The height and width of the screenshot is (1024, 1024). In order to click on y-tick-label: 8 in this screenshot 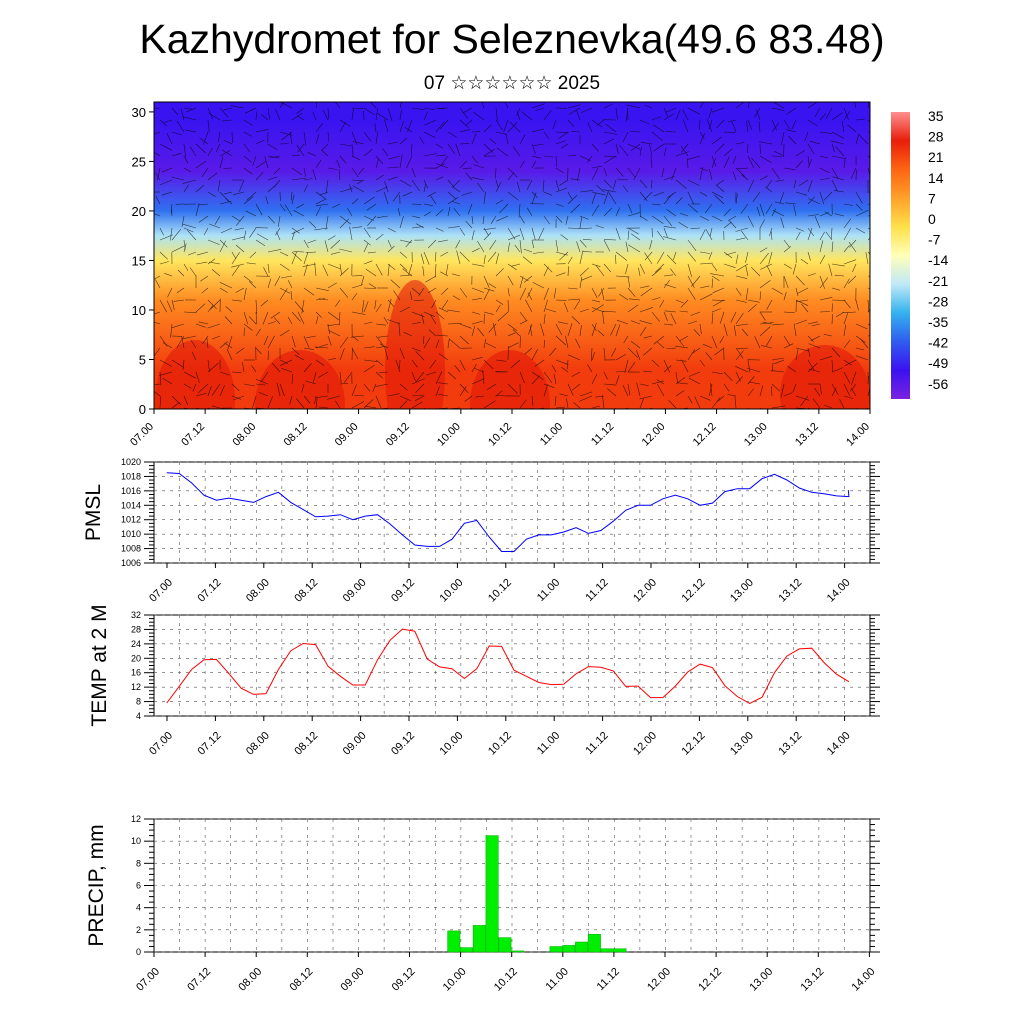, I will do `click(138, 702)`.